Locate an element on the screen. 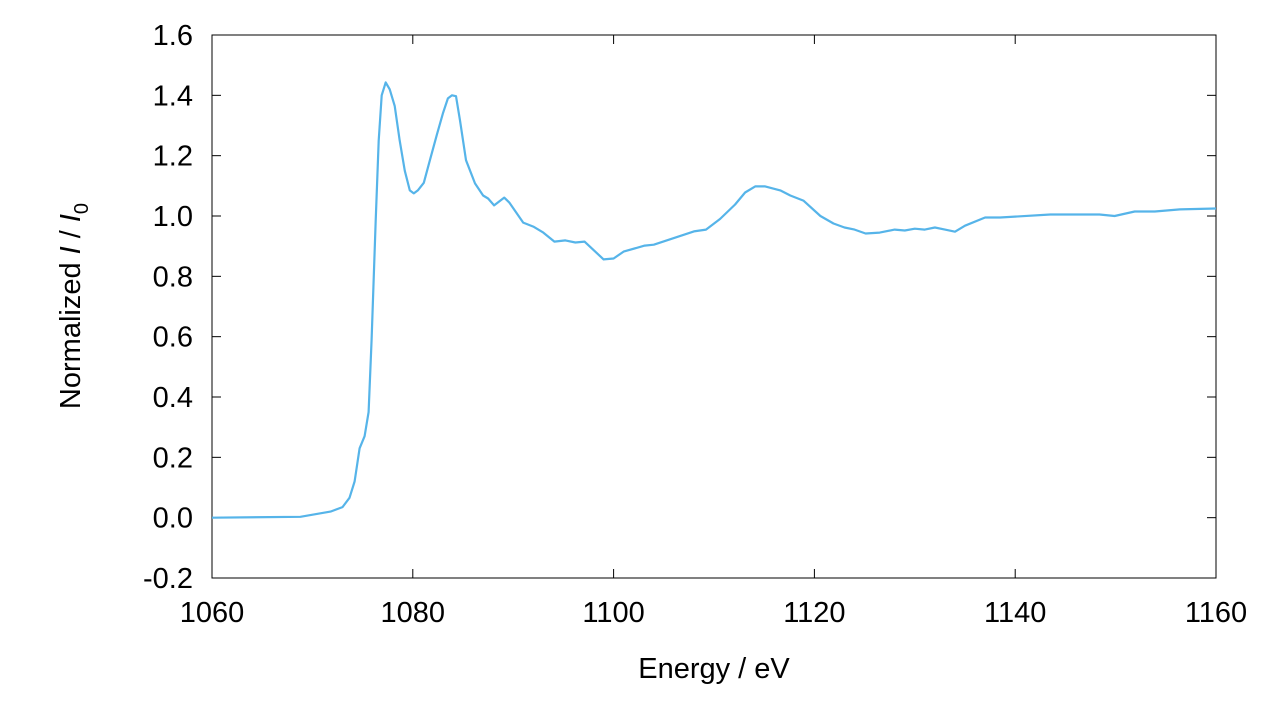 This screenshot has height=725, width=1280. y-tick-label: 0.8 is located at coordinates (173, 277).